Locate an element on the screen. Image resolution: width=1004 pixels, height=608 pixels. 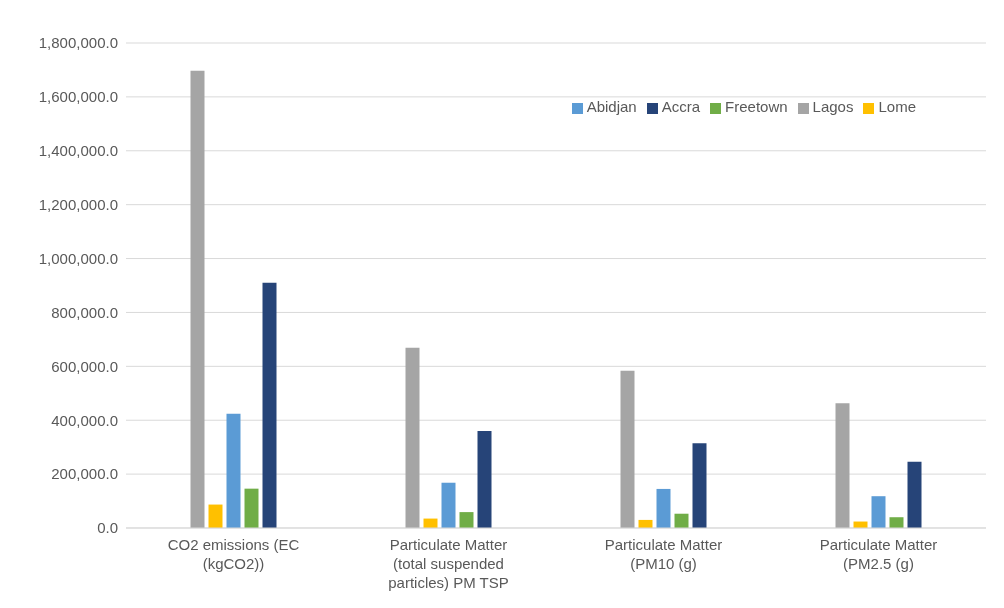
x-tick-label: CO2 emissions (EC (kgCO2)) is located at coordinates (233, 554).